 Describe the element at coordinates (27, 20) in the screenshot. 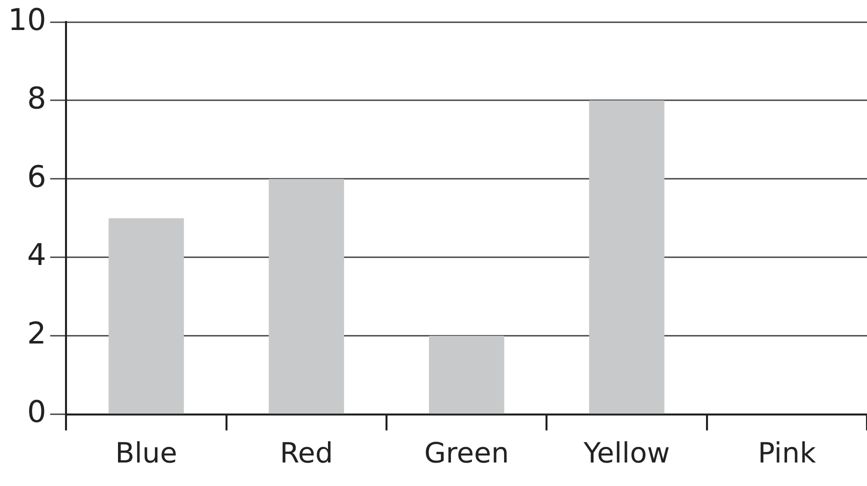

I see `y-tick-label: 10` at that location.